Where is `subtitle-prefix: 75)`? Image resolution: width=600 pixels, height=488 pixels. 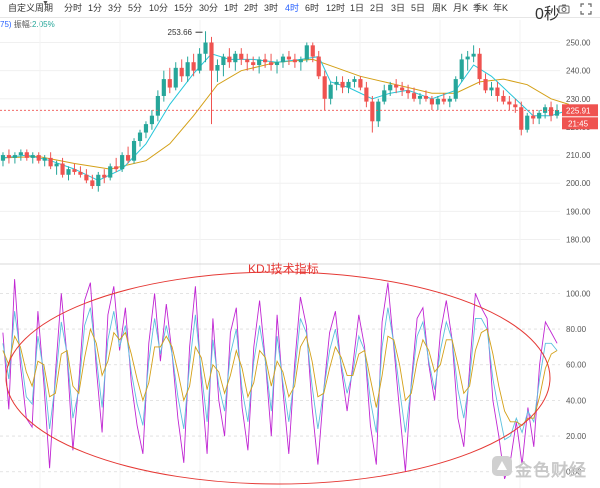
subtitle-prefix: 75) is located at coordinates (6, 24).